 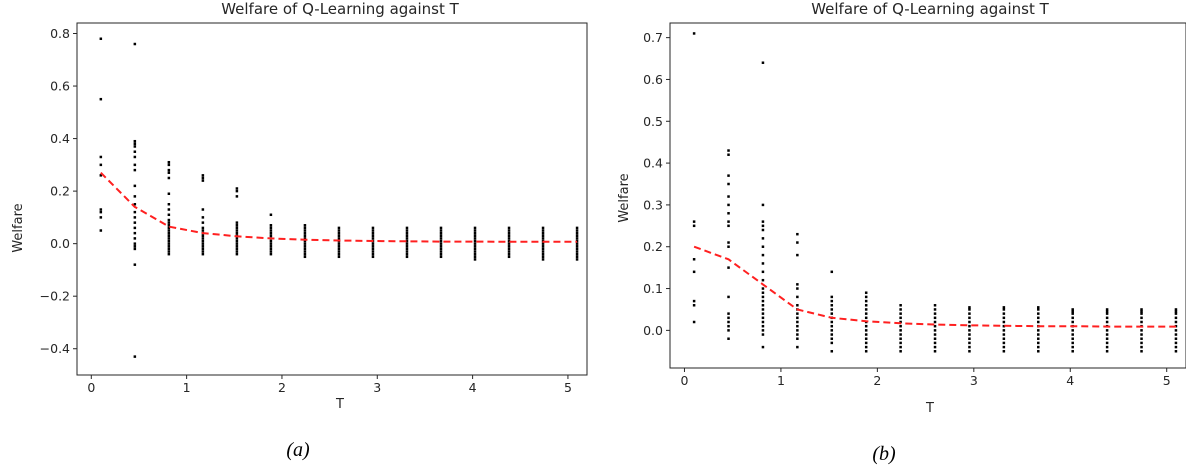 What do you see at coordinates (55, 348) in the screenshot?
I see `y-tick-label: −0.4` at bounding box center [55, 348].